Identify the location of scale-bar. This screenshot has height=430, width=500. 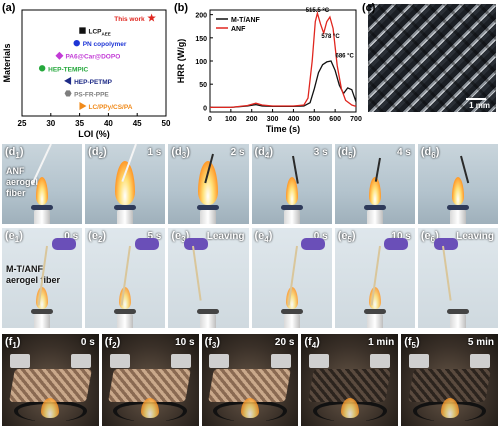
(476, 99).